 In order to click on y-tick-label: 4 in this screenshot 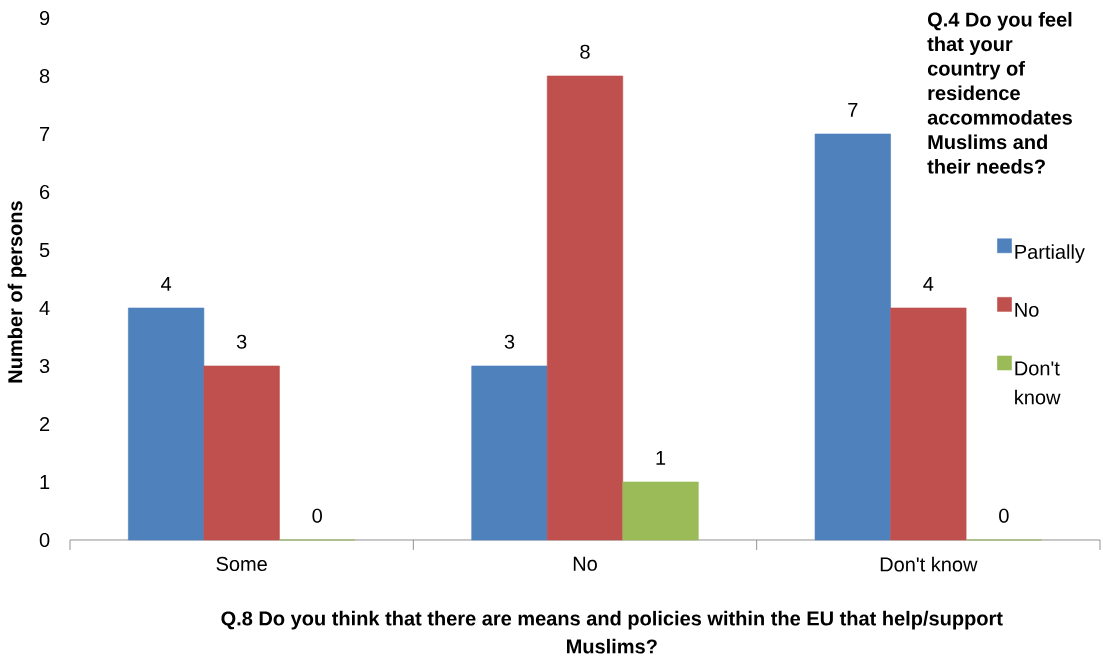, I will do `click(44, 308)`.